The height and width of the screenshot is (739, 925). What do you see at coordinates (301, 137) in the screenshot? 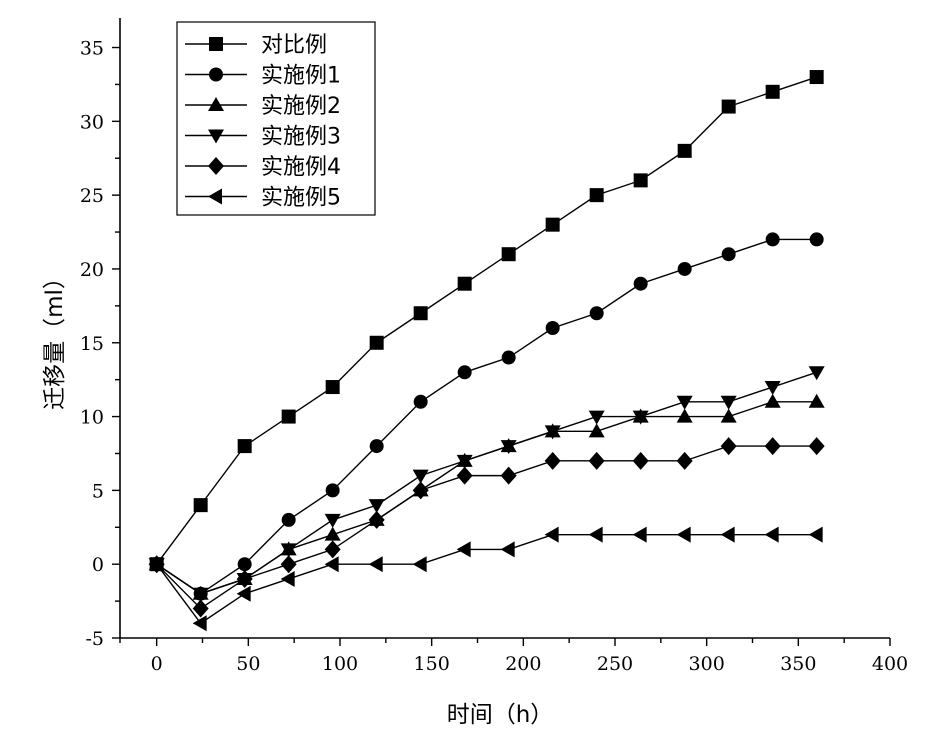
I see `legend-label: 实施例3` at bounding box center [301, 137].